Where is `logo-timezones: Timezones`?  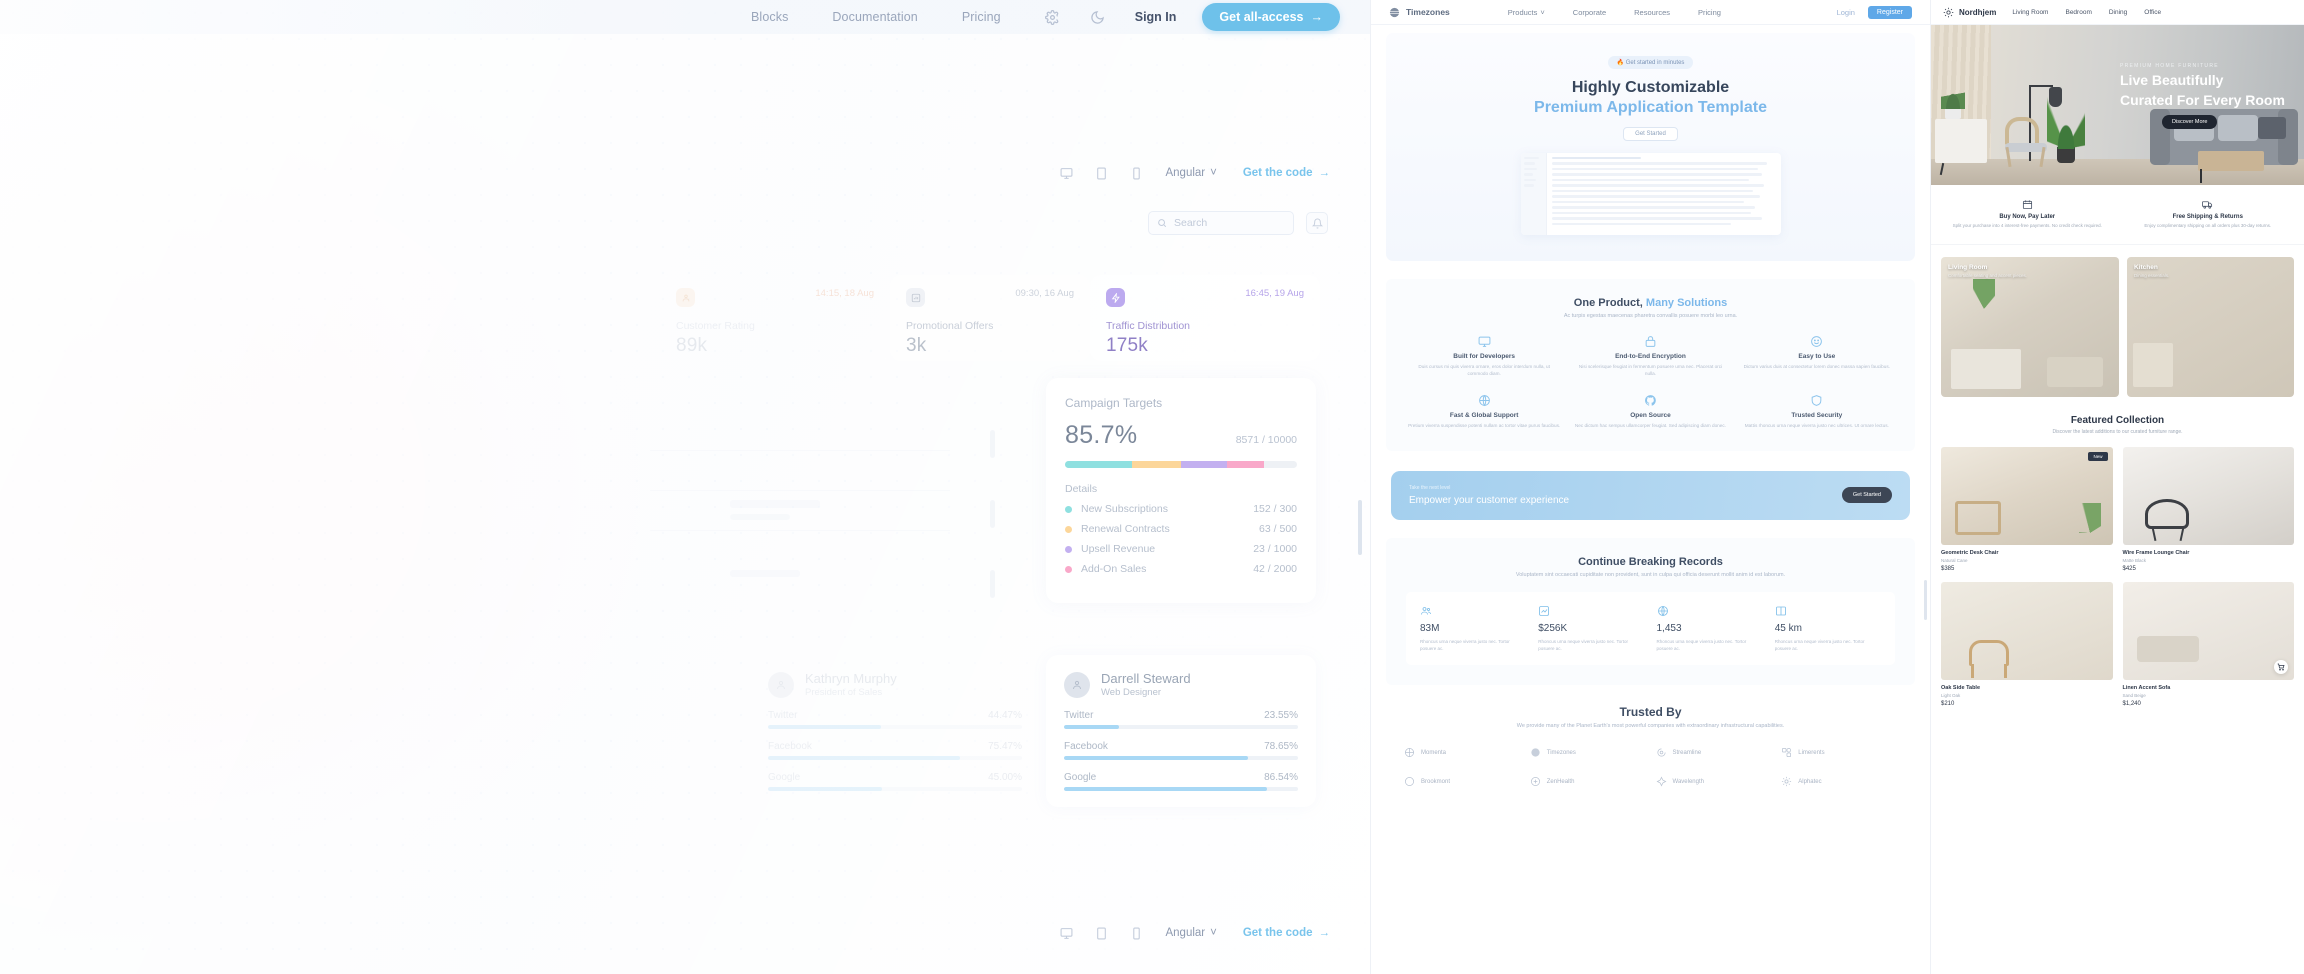 logo-timezones: Timezones is located at coordinates (1588, 752).